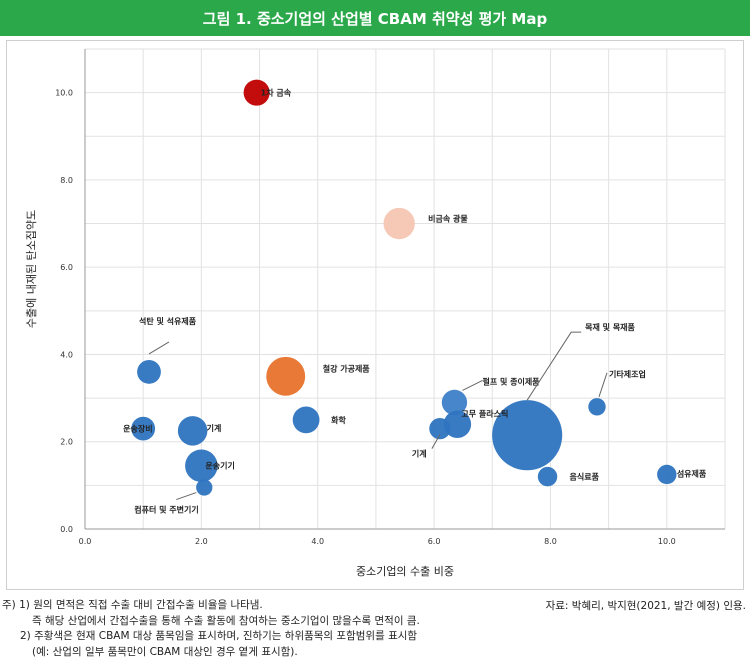  I want to click on bubble-label-1: 비금속 광물, so click(448, 219).